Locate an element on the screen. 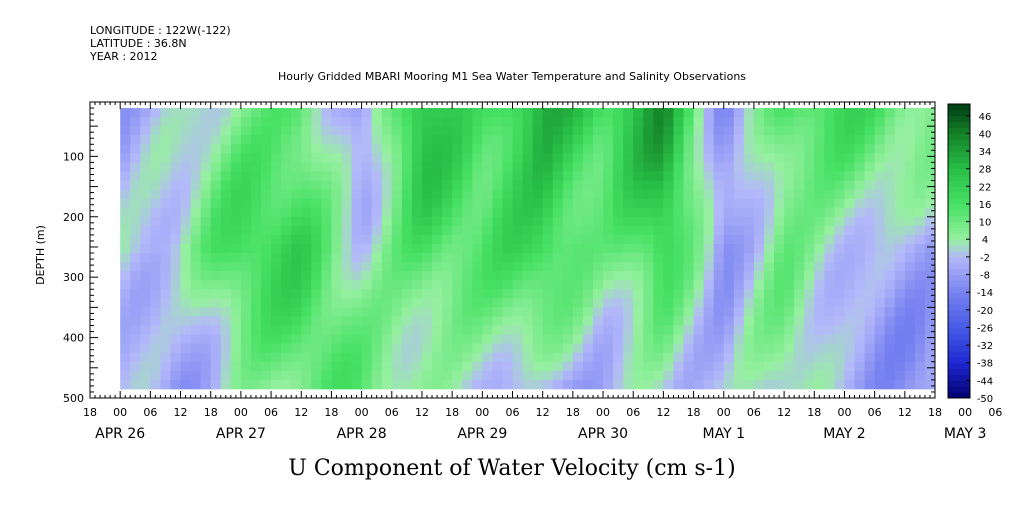  x-tick-label: 06 is located at coordinates (754, 412).